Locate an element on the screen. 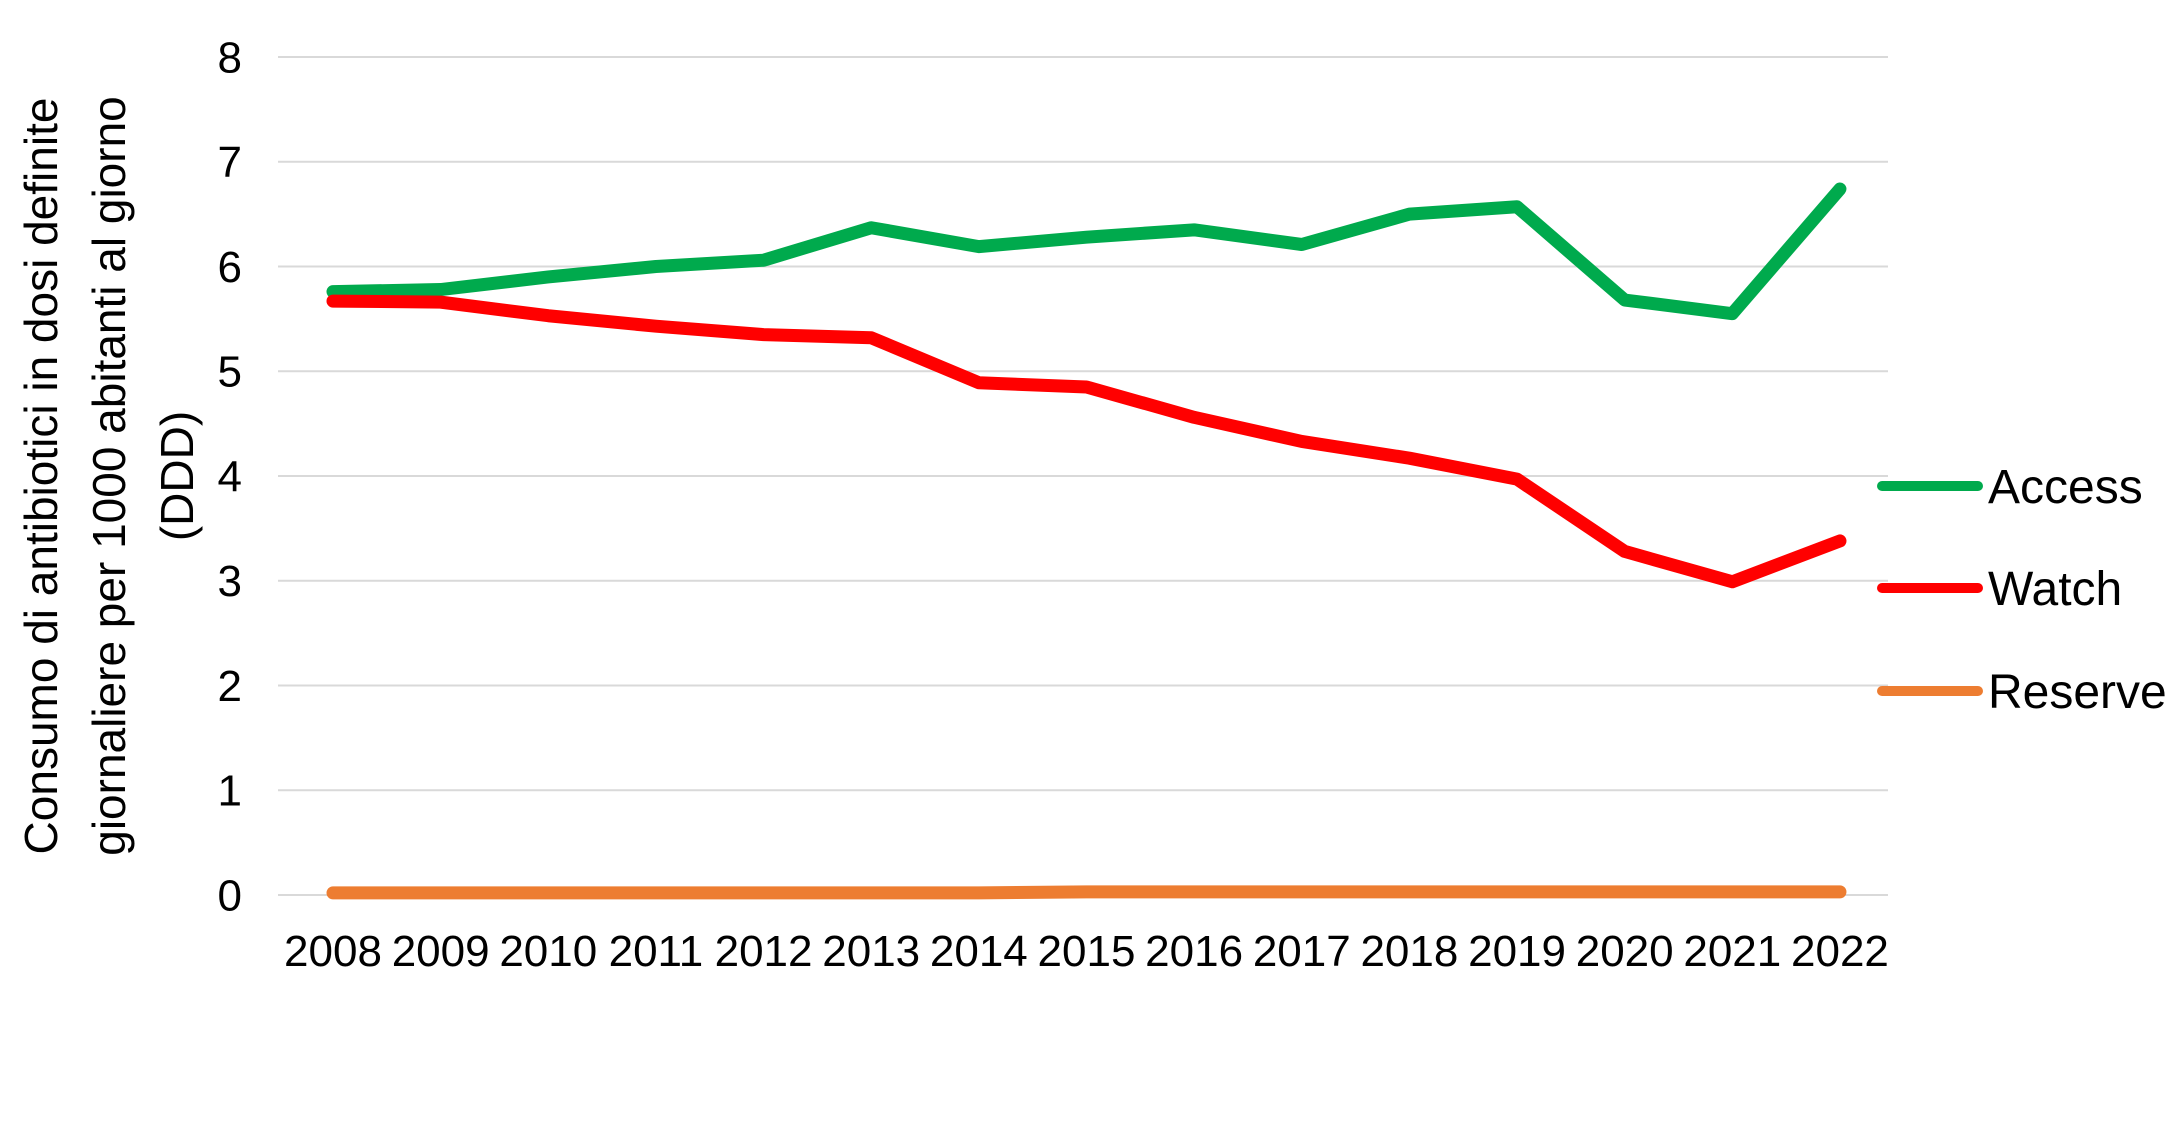 This screenshot has width=2169, height=1121. legend-item-watch: Watch is located at coordinates (1999, 589).